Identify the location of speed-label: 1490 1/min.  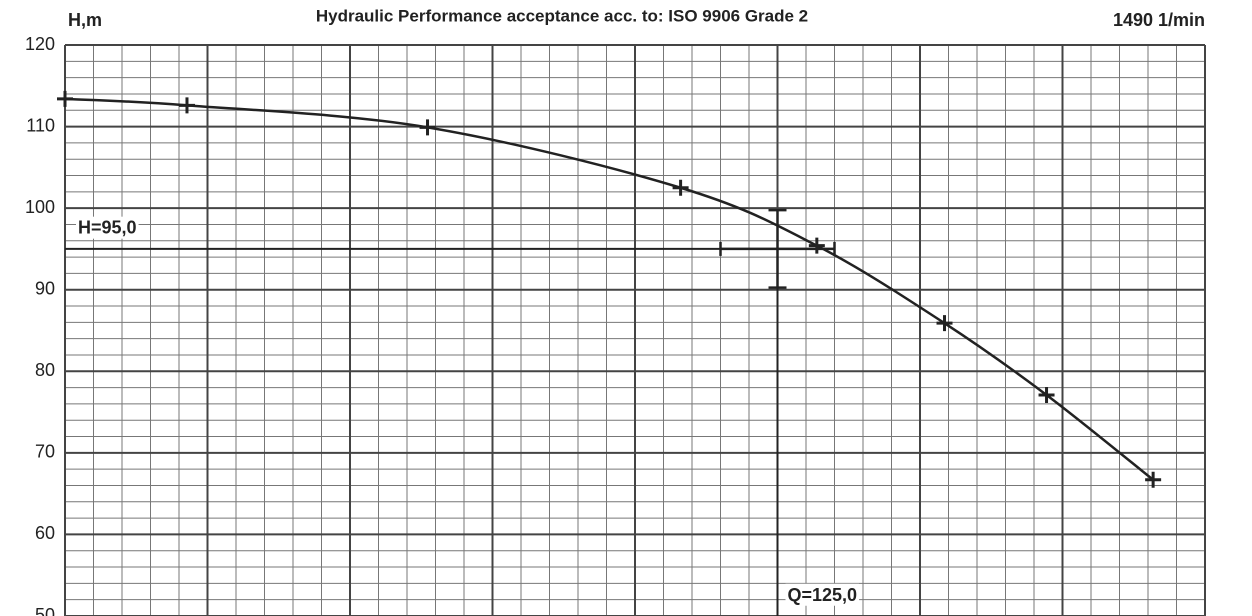
(1159, 20).